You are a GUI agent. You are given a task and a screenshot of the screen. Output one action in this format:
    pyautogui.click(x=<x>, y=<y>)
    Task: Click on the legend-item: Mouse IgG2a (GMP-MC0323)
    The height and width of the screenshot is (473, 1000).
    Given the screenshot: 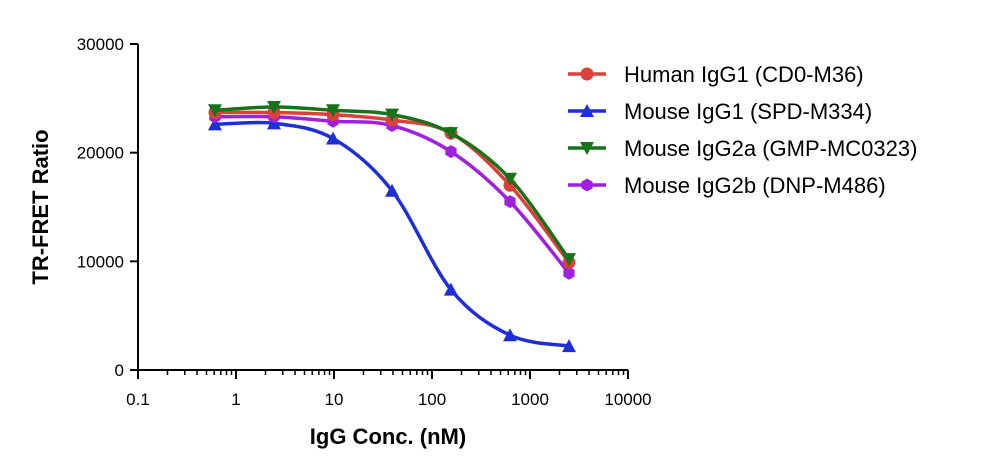 What is the action you would take?
    pyautogui.click(x=742, y=148)
    